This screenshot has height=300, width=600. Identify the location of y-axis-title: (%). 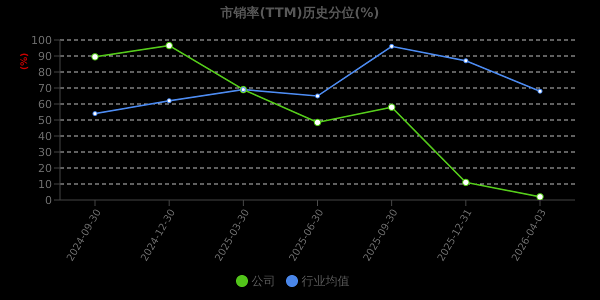
(25, 61).